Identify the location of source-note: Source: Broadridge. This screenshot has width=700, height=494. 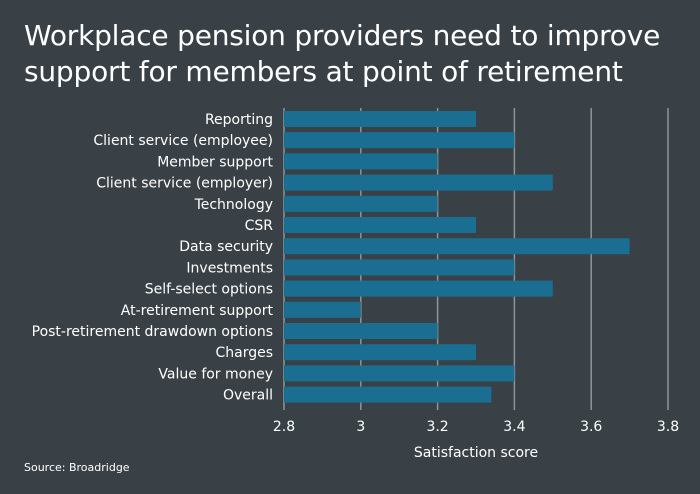
(77, 467).